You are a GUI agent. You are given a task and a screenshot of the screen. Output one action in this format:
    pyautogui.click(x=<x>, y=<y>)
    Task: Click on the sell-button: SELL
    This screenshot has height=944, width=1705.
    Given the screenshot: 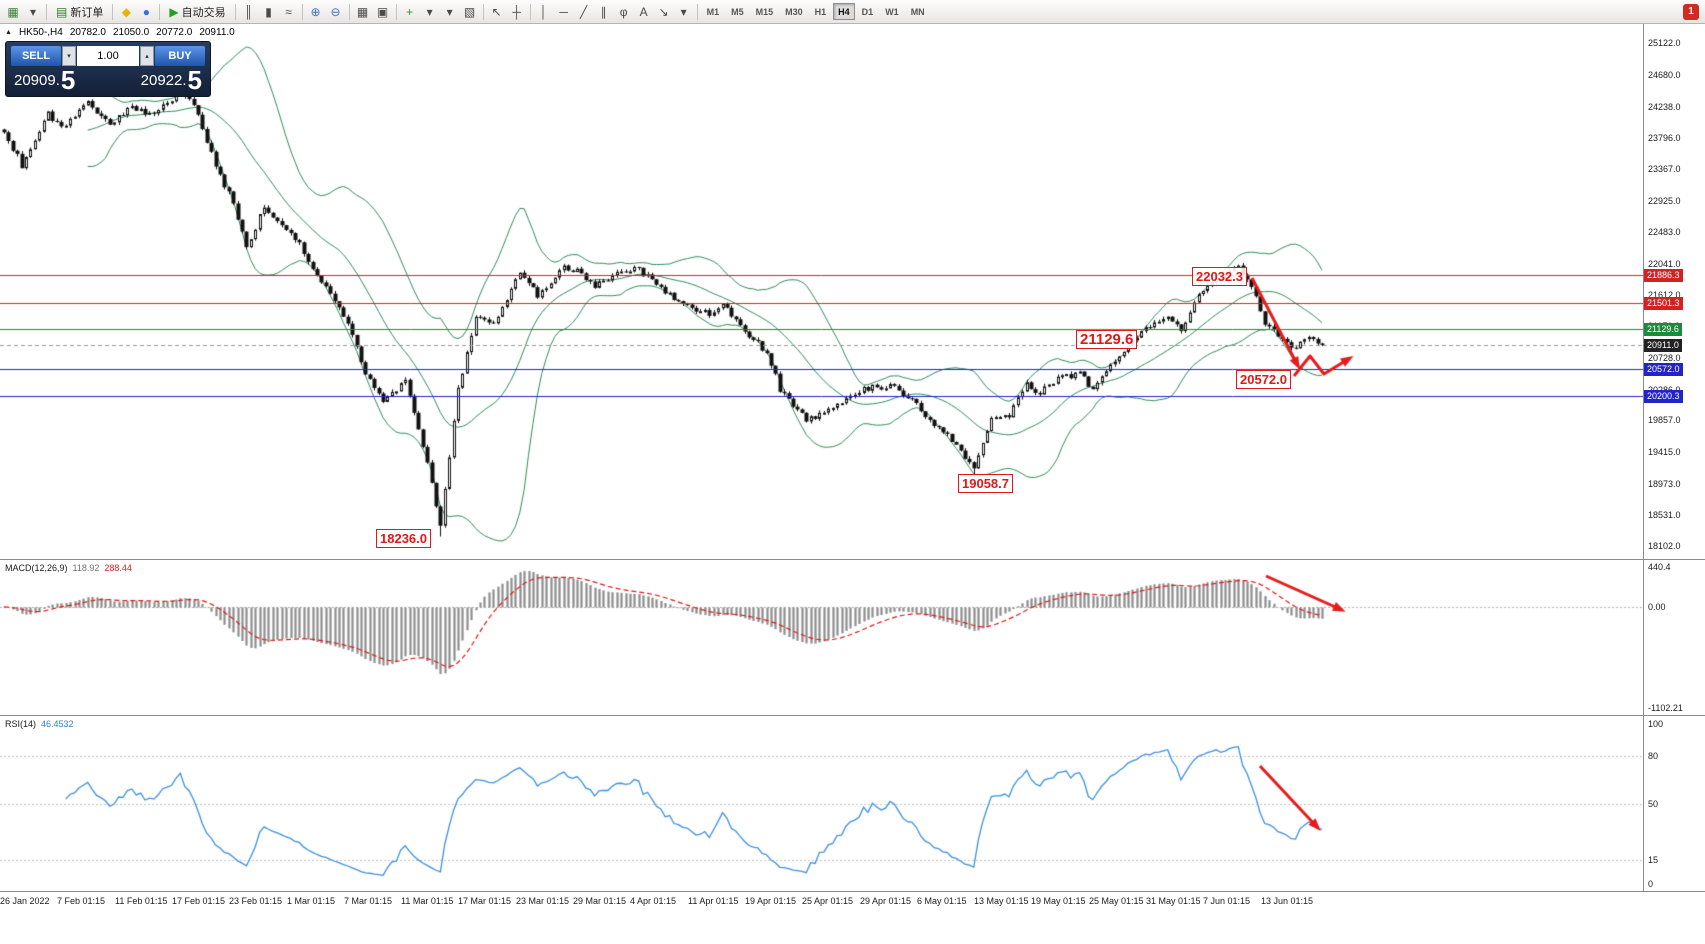 What is the action you would take?
    pyautogui.click(x=36, y=56)
    